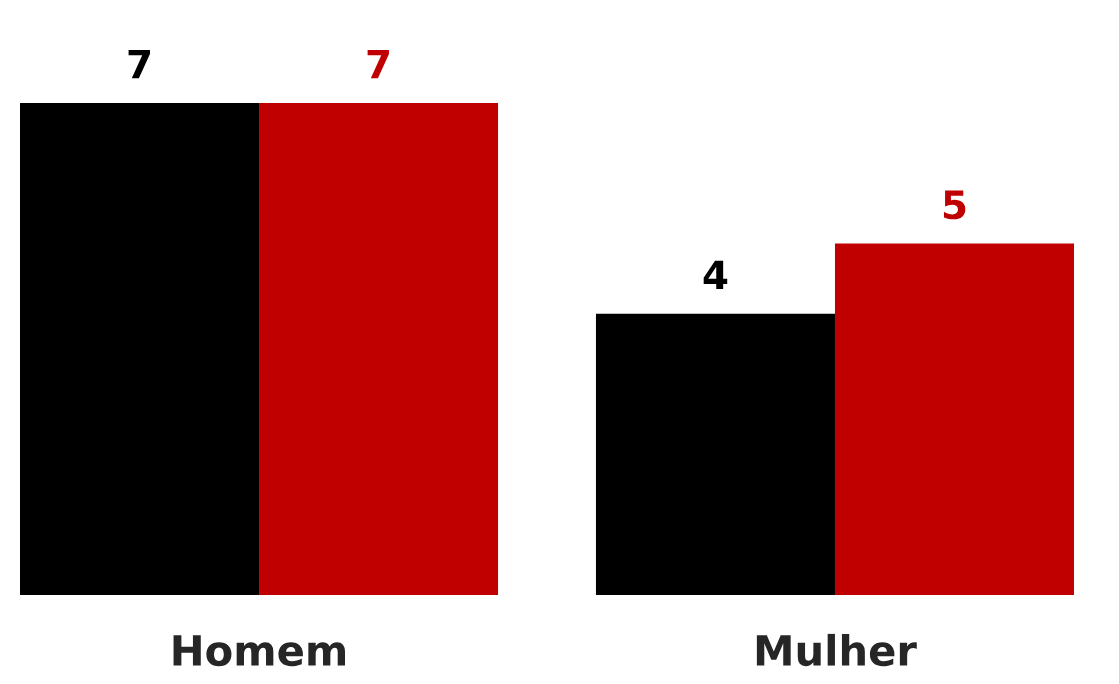 The image size is (1119, 684). I want to click on x-tick-label: Homem, so click(259, 651).